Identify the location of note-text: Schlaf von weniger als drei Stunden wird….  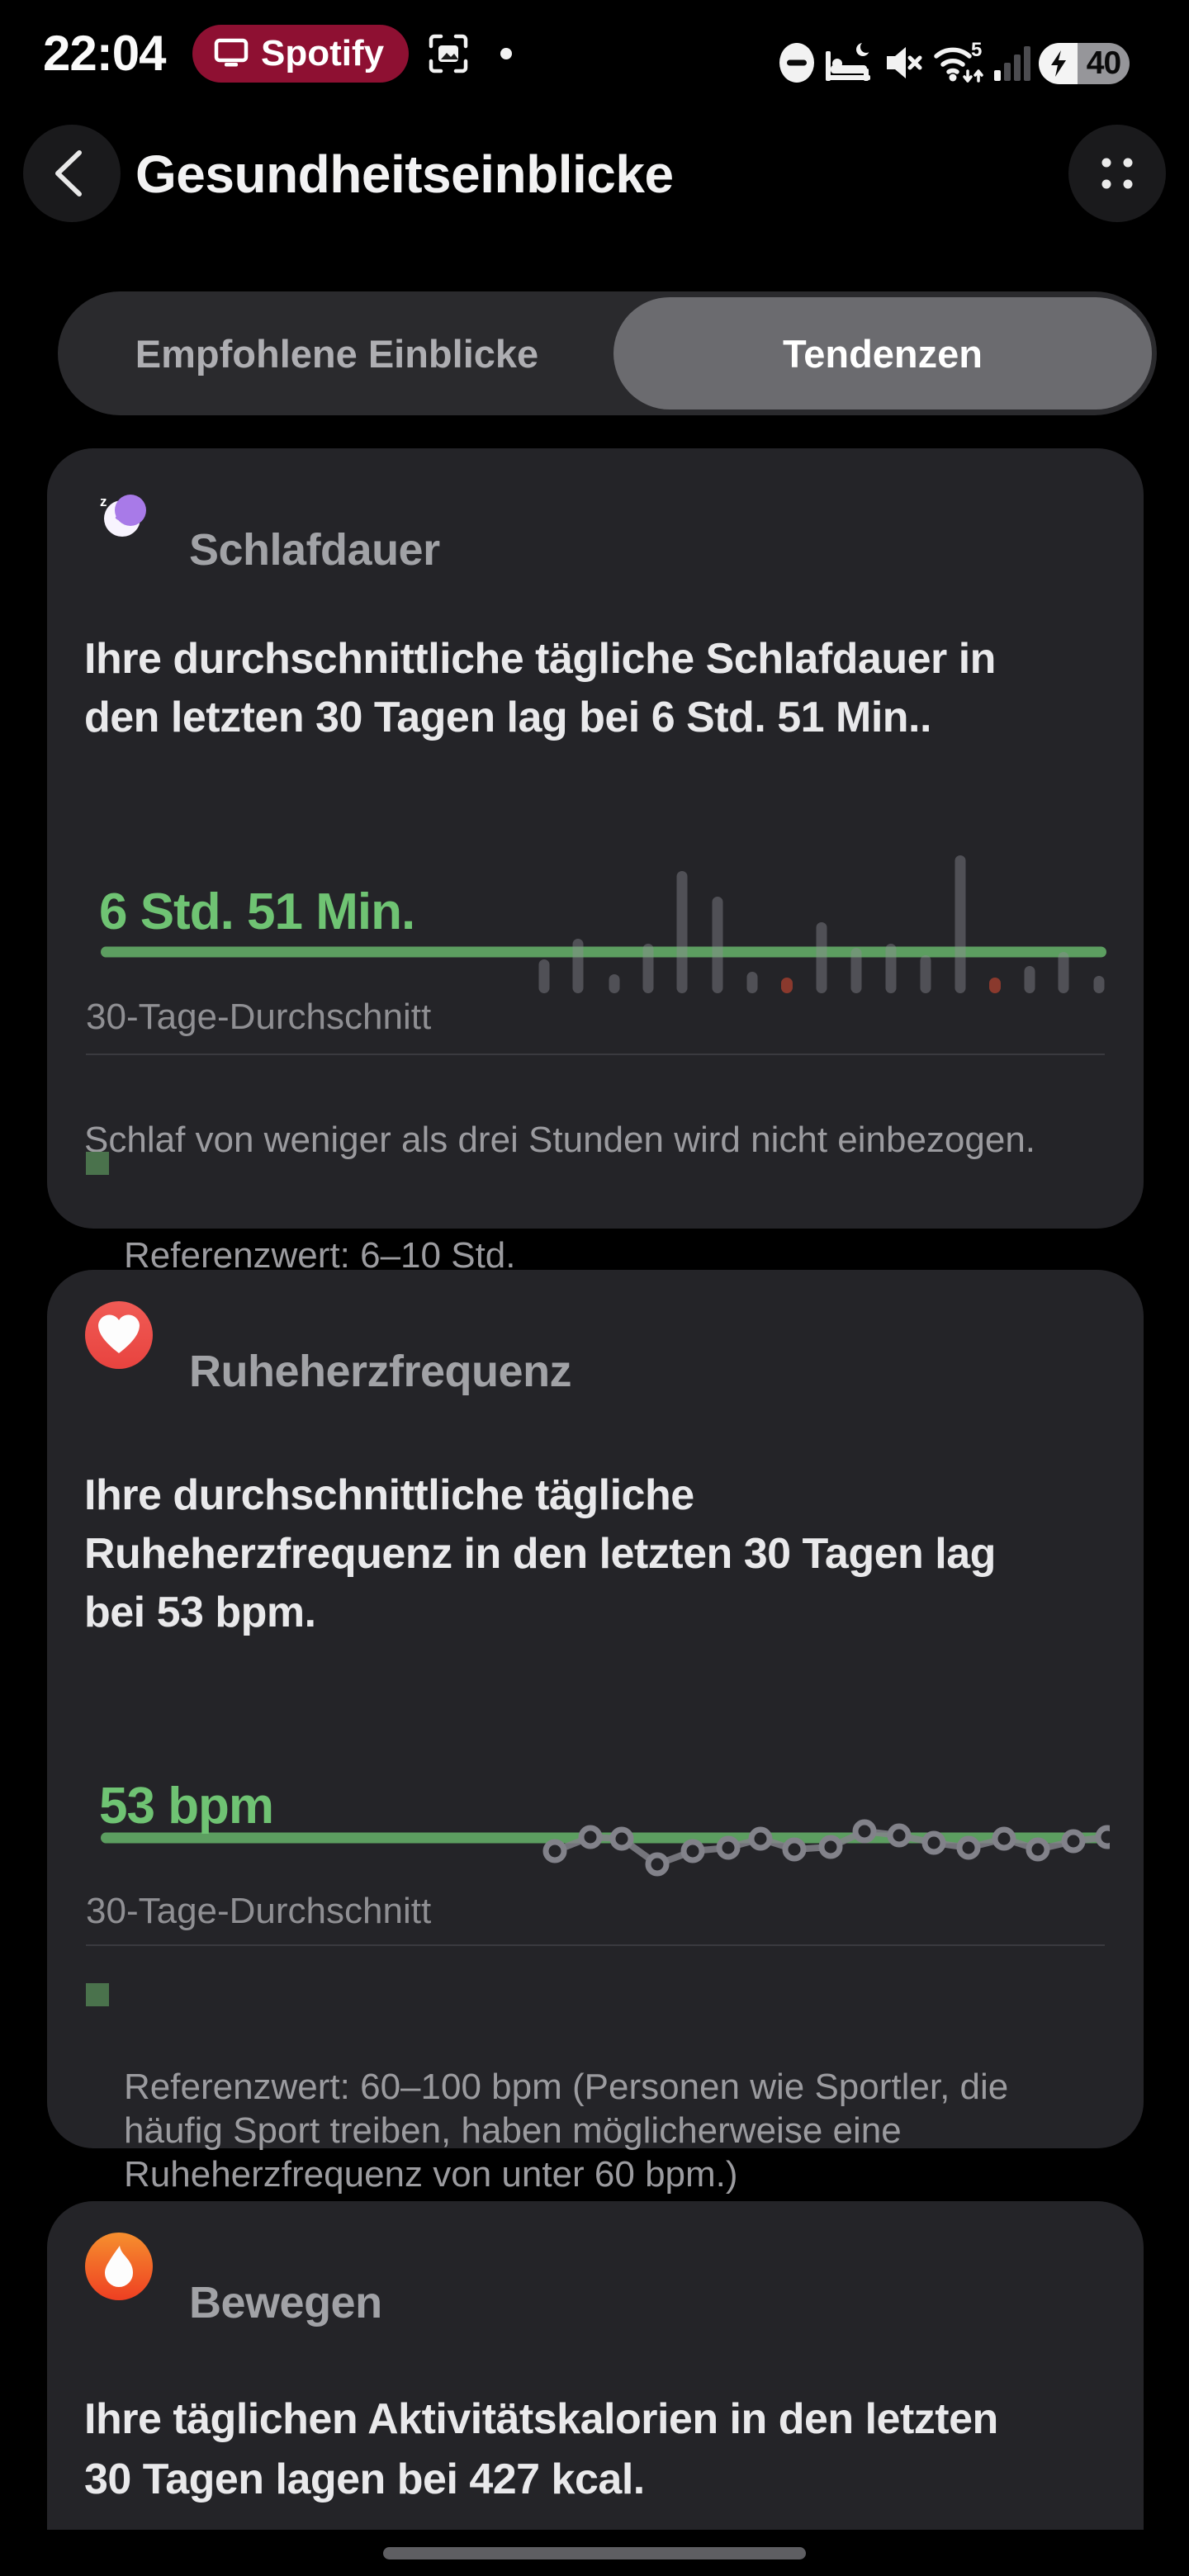
(560, 1140).